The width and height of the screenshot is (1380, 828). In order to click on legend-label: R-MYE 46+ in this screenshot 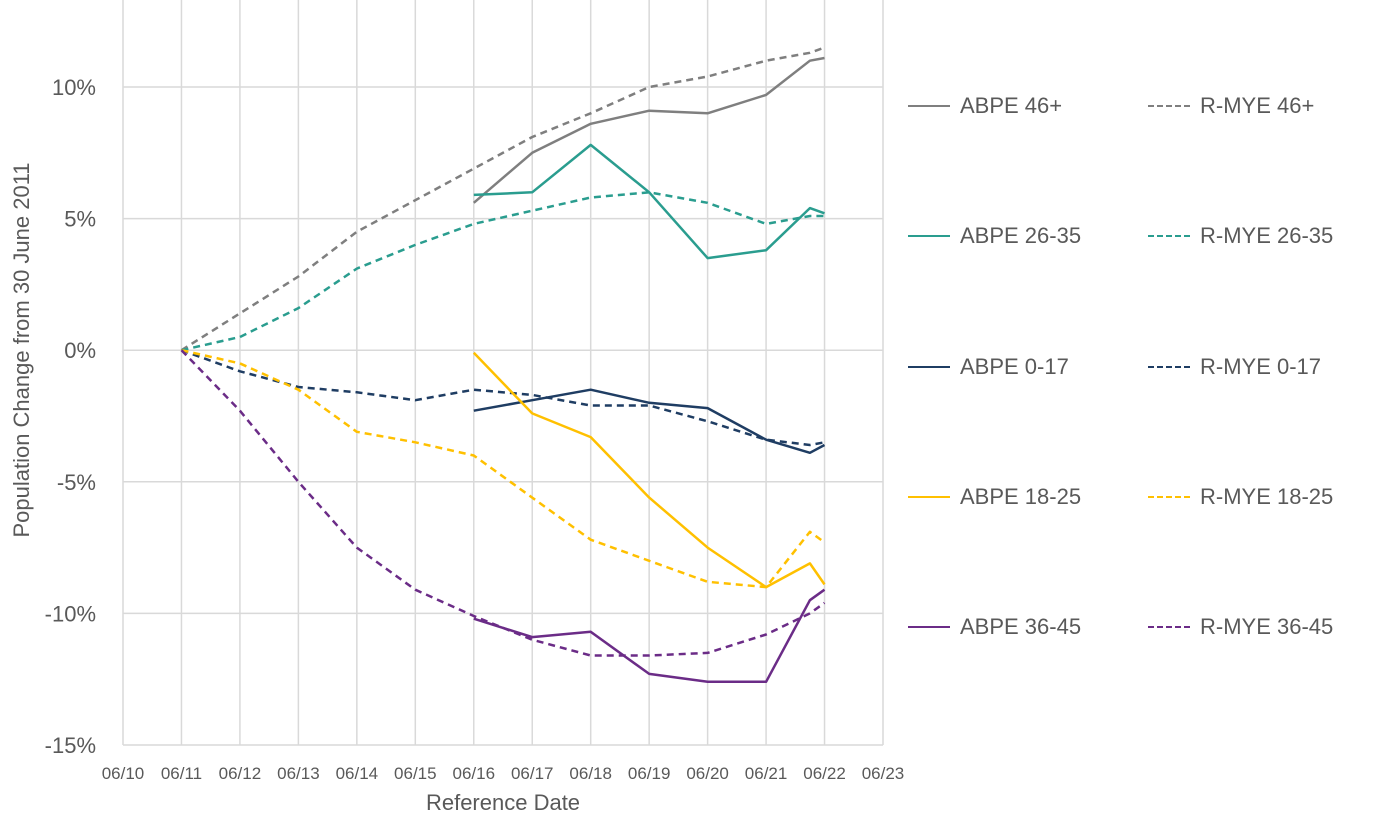, I will do `click(1257, 105)`.